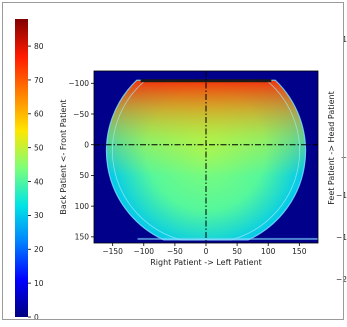  Describe the element at coordinates (39, 215) in the screenshot. I see `colorbar-tick-label: 30` at that location.